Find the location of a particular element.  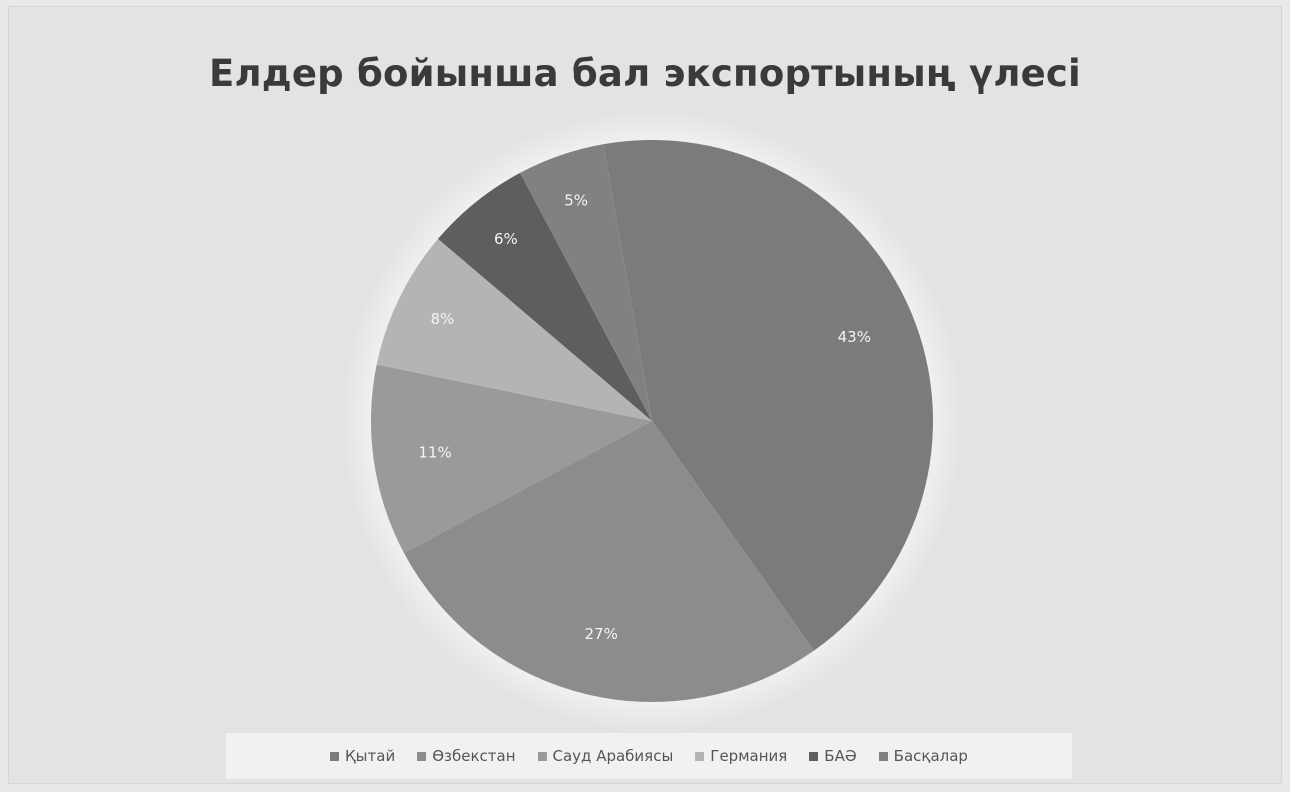

legend-item: Сауд Арабиясы is located at coordinates (605, 756).